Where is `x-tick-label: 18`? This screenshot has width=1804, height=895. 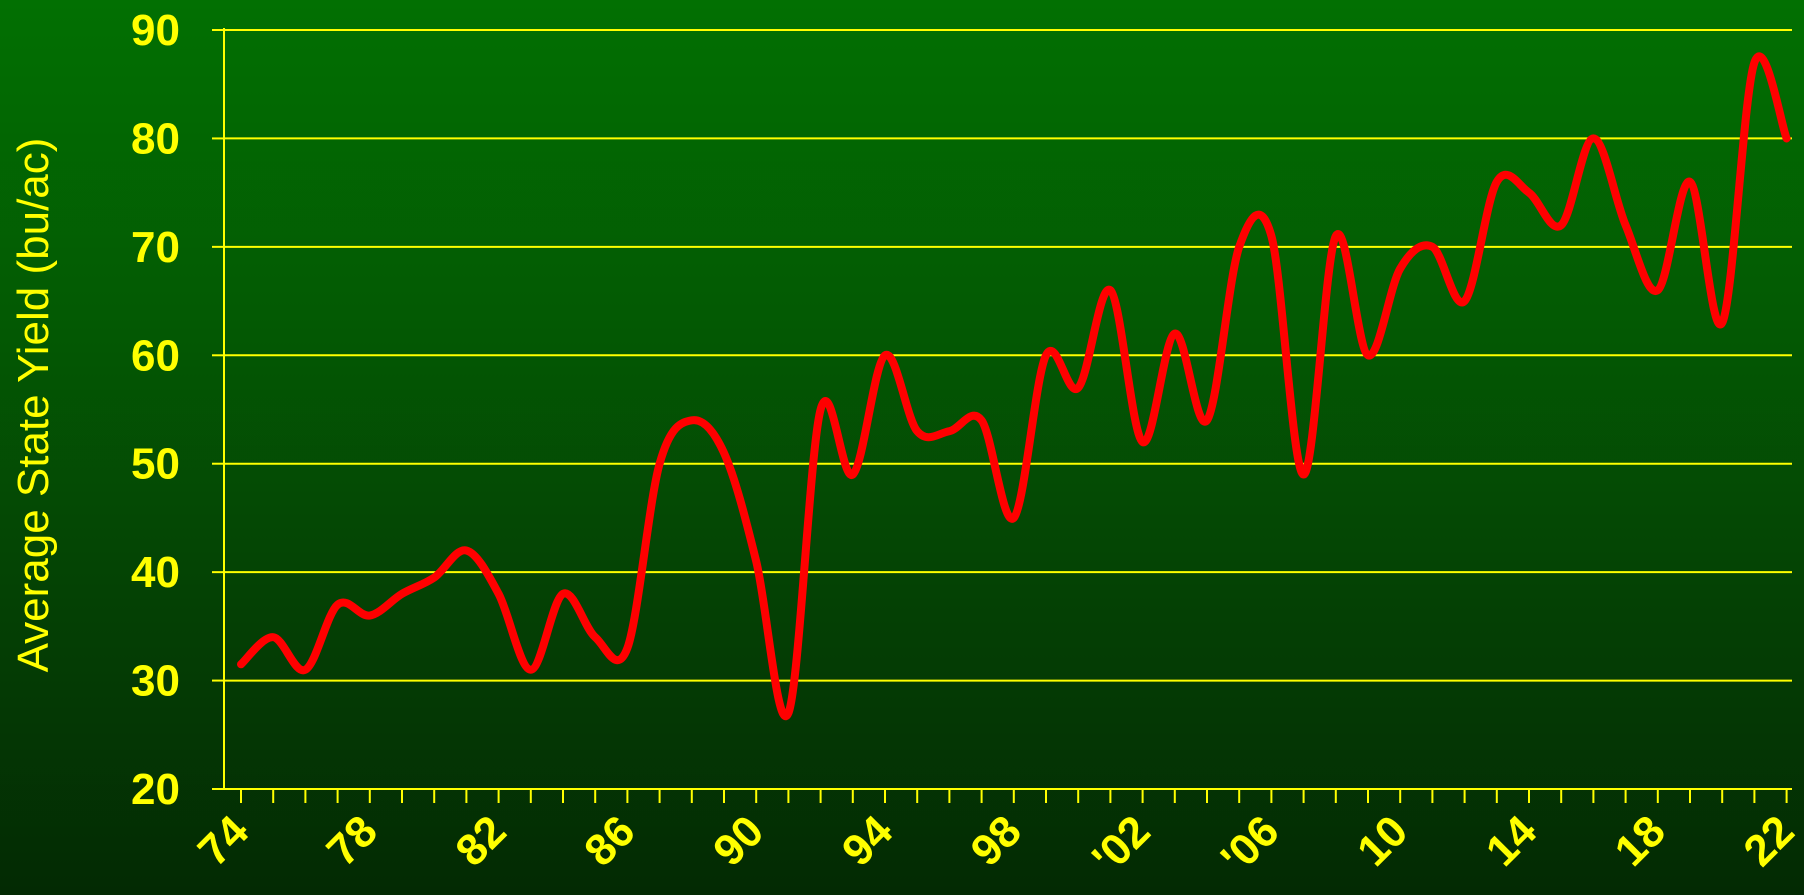
x-tick-label: 18 is located at coordinates (1640, 840).